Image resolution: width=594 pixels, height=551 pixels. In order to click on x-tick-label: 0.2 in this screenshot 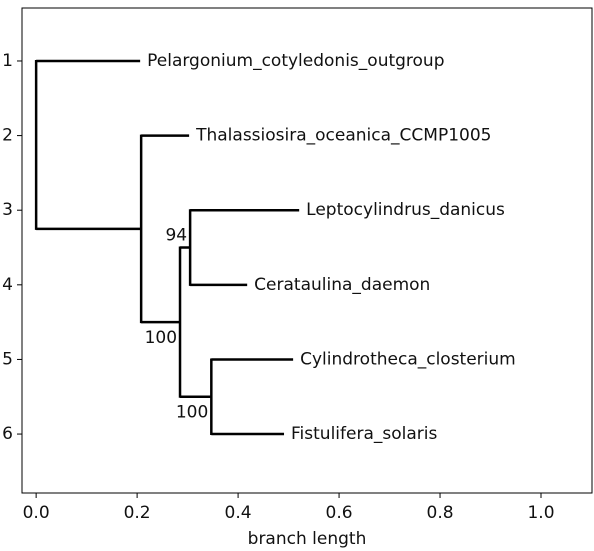, I will do `click(137, 513)`.